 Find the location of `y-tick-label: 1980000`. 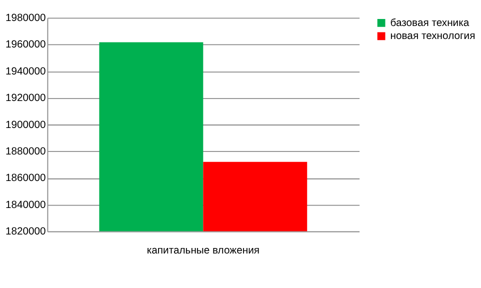

y-tick-label: 1980000 is located at coordinates (25, 18).